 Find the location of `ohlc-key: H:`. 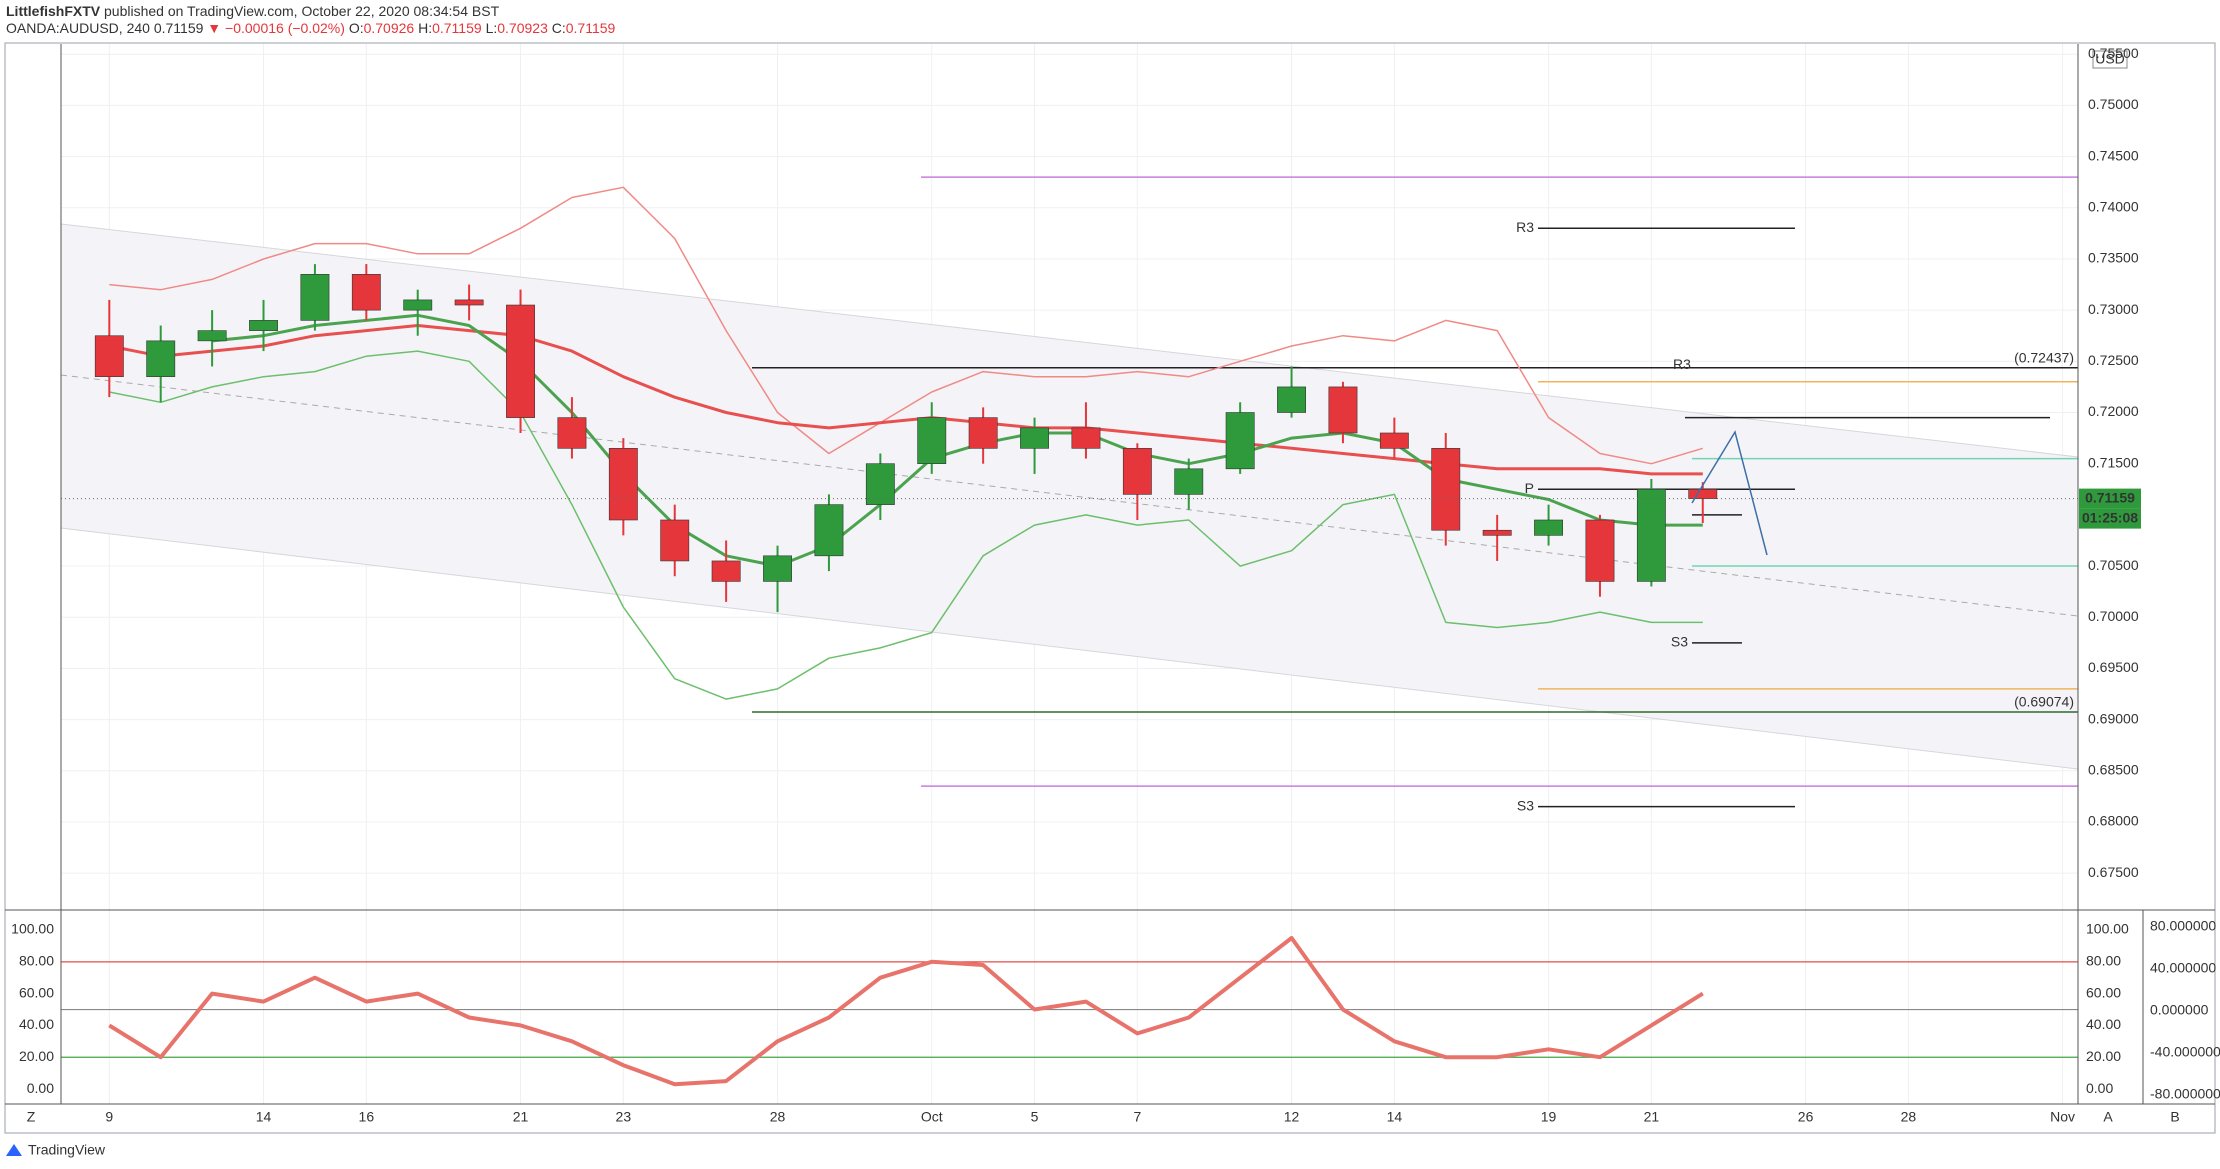

ohlc-key: H: is located at coordinates (425, 28).